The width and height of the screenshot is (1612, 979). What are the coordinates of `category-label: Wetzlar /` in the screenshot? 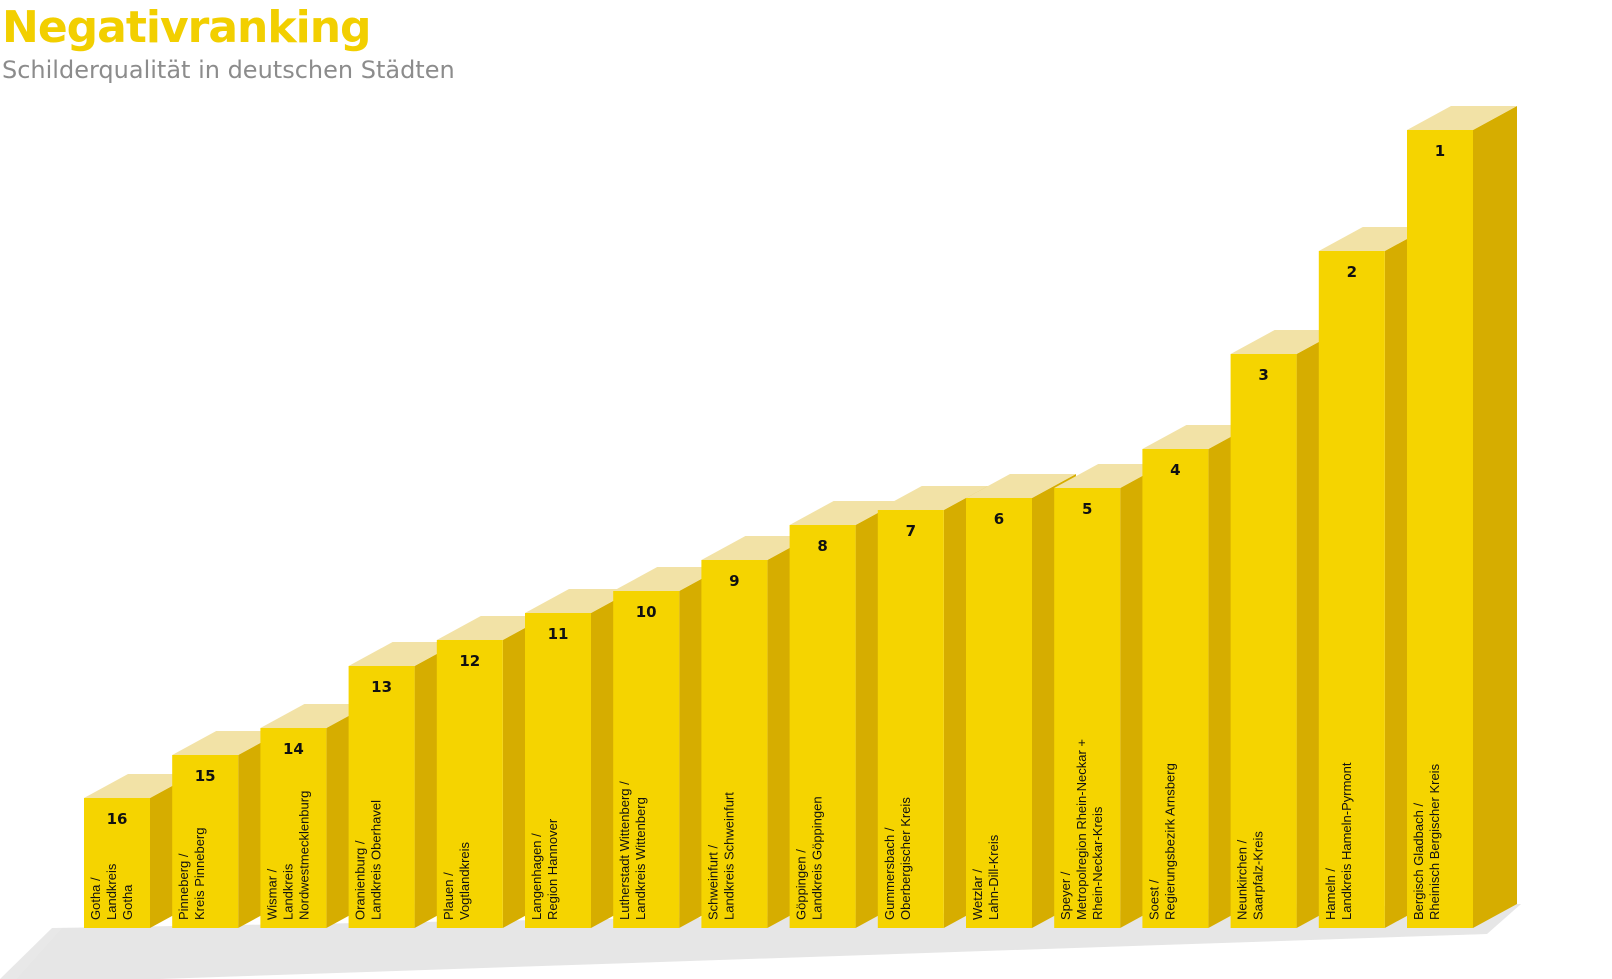 It's located at (977, 894).